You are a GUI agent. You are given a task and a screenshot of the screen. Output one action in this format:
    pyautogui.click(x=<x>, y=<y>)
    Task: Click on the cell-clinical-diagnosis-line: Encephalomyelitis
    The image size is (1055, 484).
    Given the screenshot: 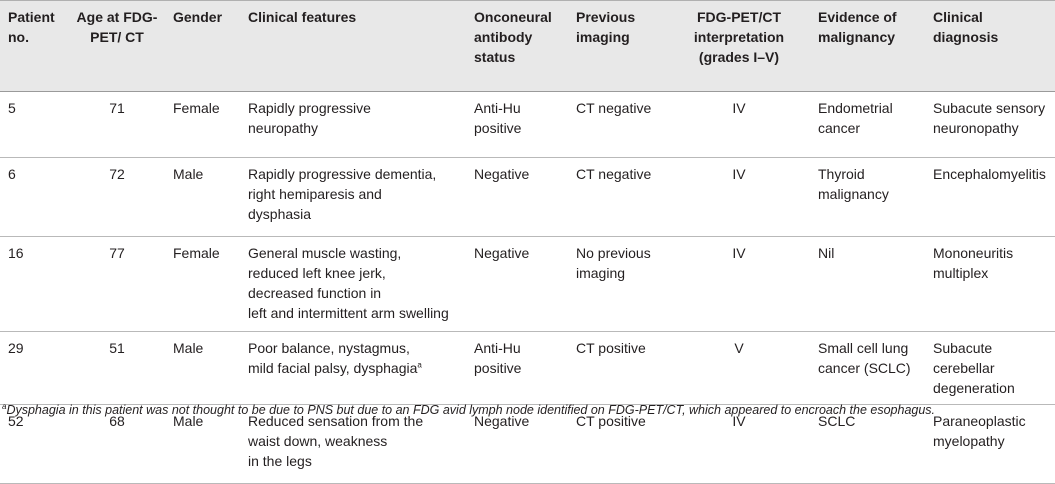 What is the action you would take?
    pyautogui.click(x=989, y=174)
    